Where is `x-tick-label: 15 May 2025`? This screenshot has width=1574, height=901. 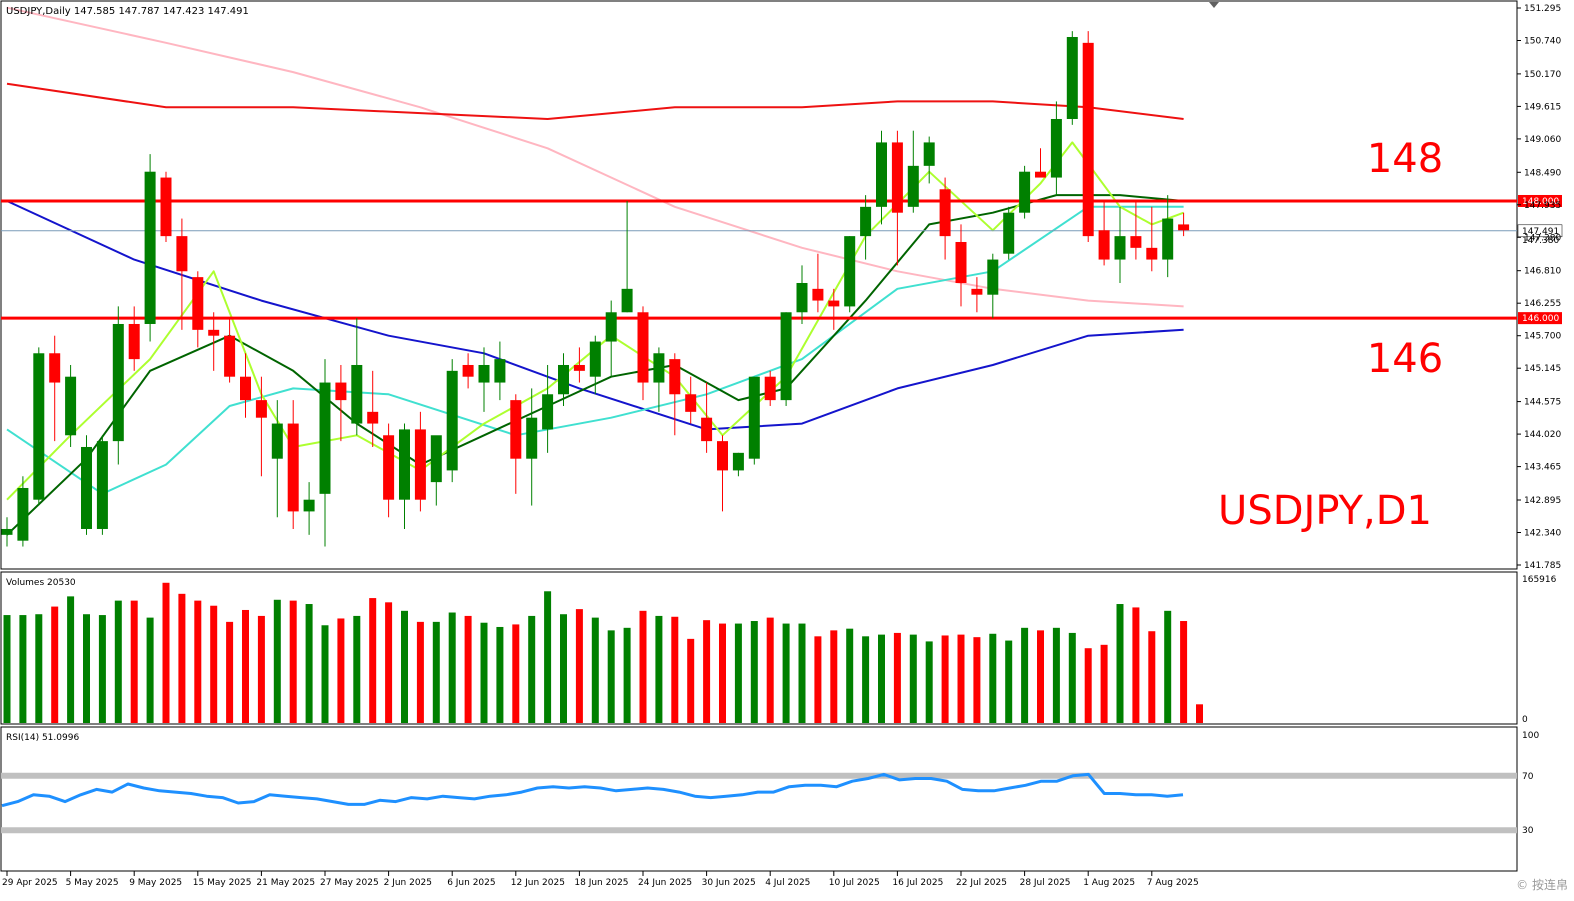 x-tick-label: 15 May 2025 is located at coordinates (222, 883).